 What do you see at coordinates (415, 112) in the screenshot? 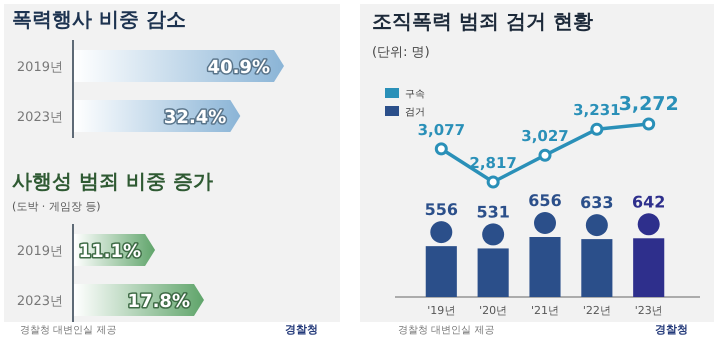
I see `legend-label: 검거` at bounding box center [415, 112].